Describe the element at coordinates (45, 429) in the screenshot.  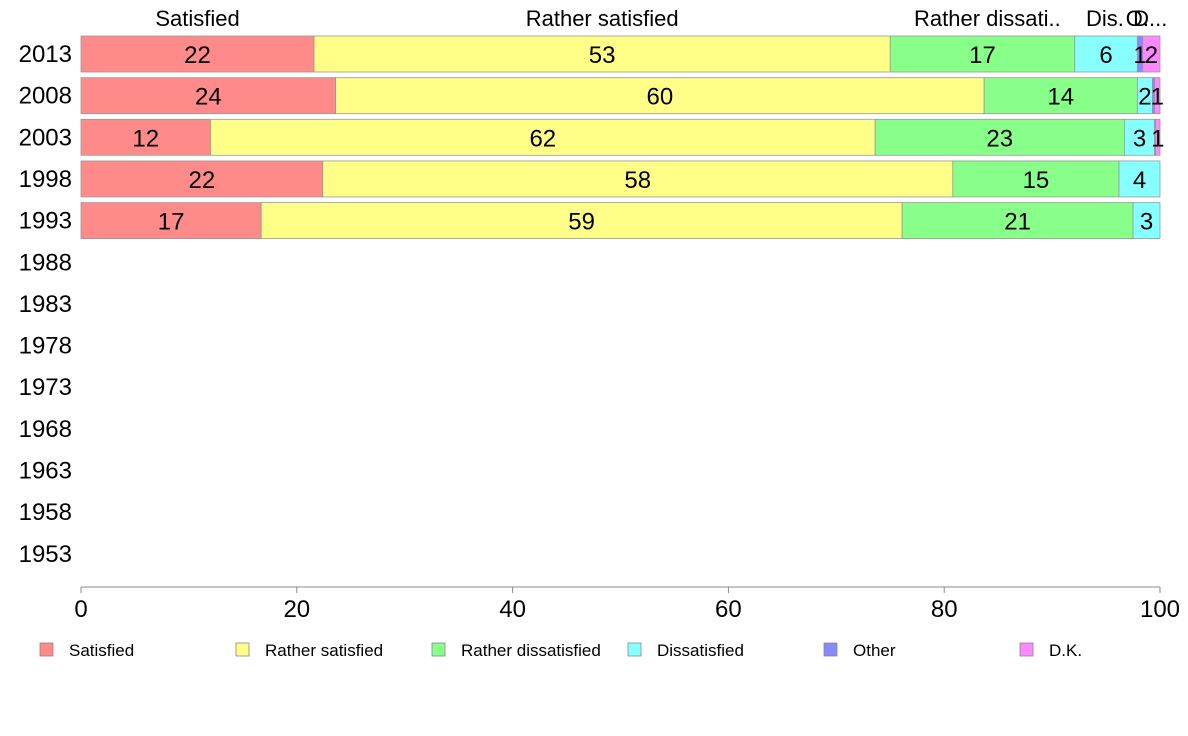
I see `y-tick-label: 1968` at that location.